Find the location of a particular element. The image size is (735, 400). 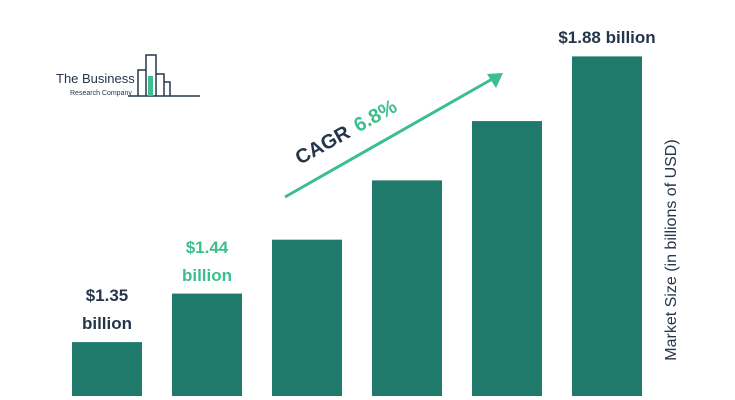

logo: The Business Research Company is located at coordinates (128, 75).